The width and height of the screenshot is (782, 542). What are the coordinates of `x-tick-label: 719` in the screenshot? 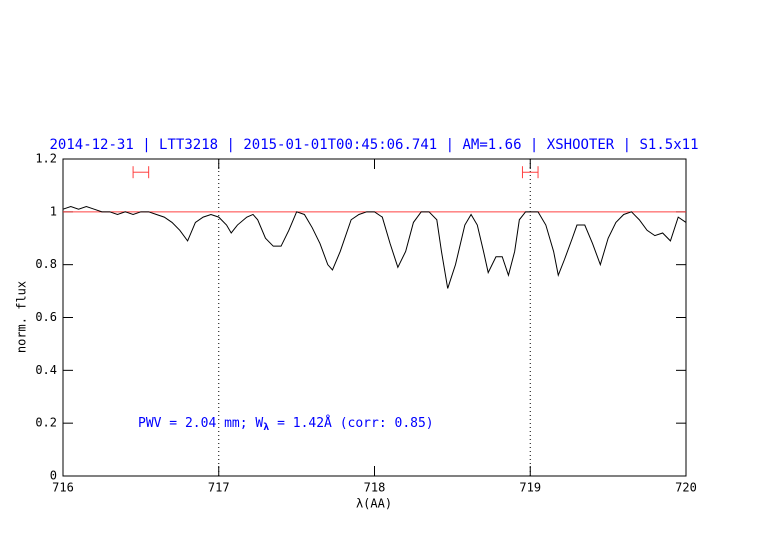 It's located at (530, 488).